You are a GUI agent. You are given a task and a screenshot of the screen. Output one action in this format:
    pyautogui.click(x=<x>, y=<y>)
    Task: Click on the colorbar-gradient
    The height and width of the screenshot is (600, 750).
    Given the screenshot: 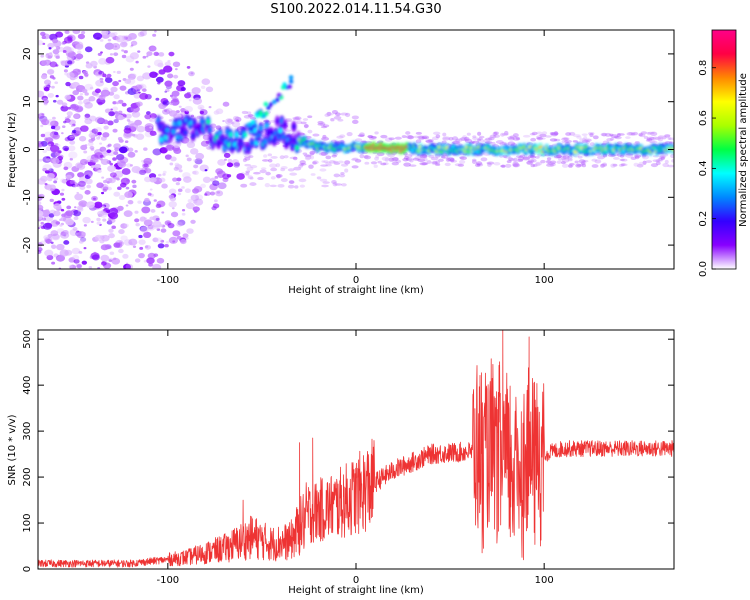 What is the action you would take?
    pyautogui.click(x=724, y=149)
    